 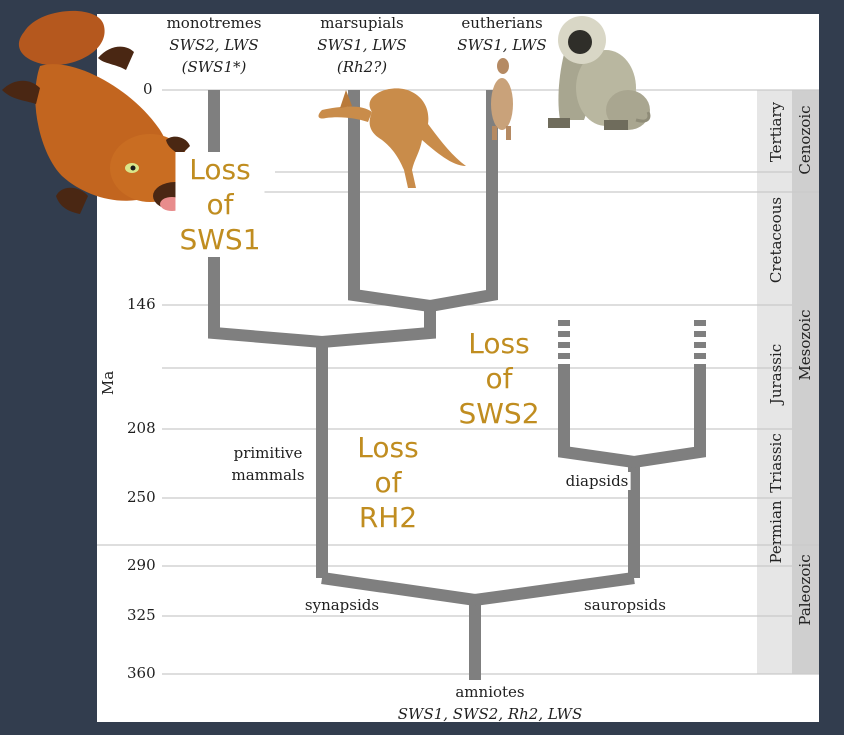 I want to click on loss-sws1-line1: Loss, so click(x=220, y=169).